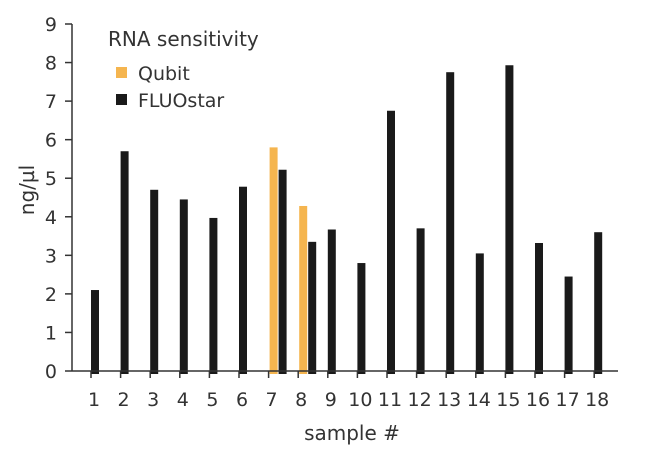  What do you see at coordinates (51, 102) in the screenshot?
I see `y-tick-label: 7` at bounding box center [51, 102].